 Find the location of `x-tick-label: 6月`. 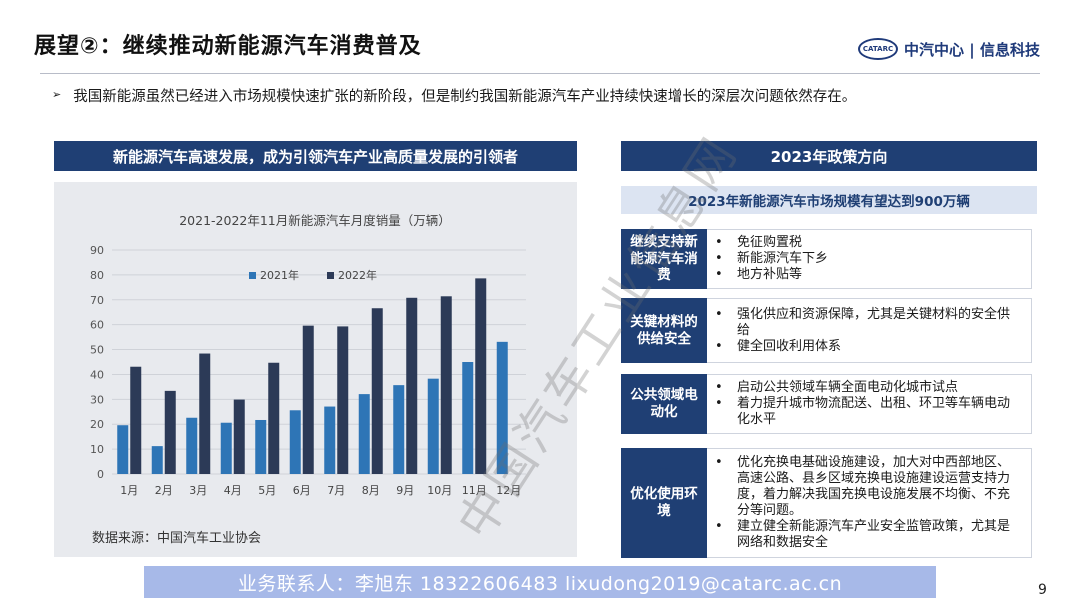

x-tick-label: 6月 is located at coordinates (302, 490).